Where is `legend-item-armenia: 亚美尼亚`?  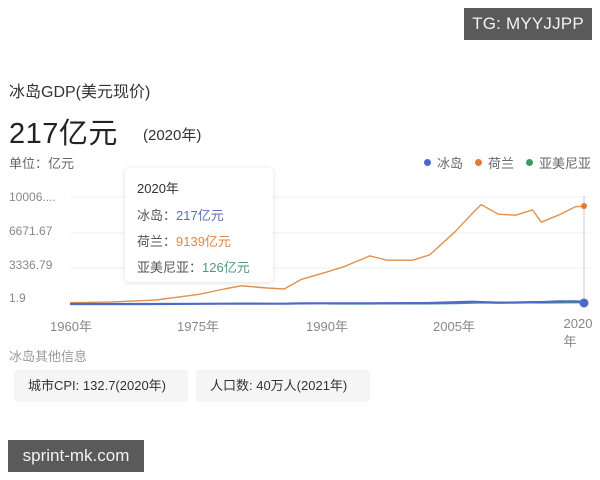 legend-item-armenia: 亚美尼亚 is located at coordinates (558, 162).